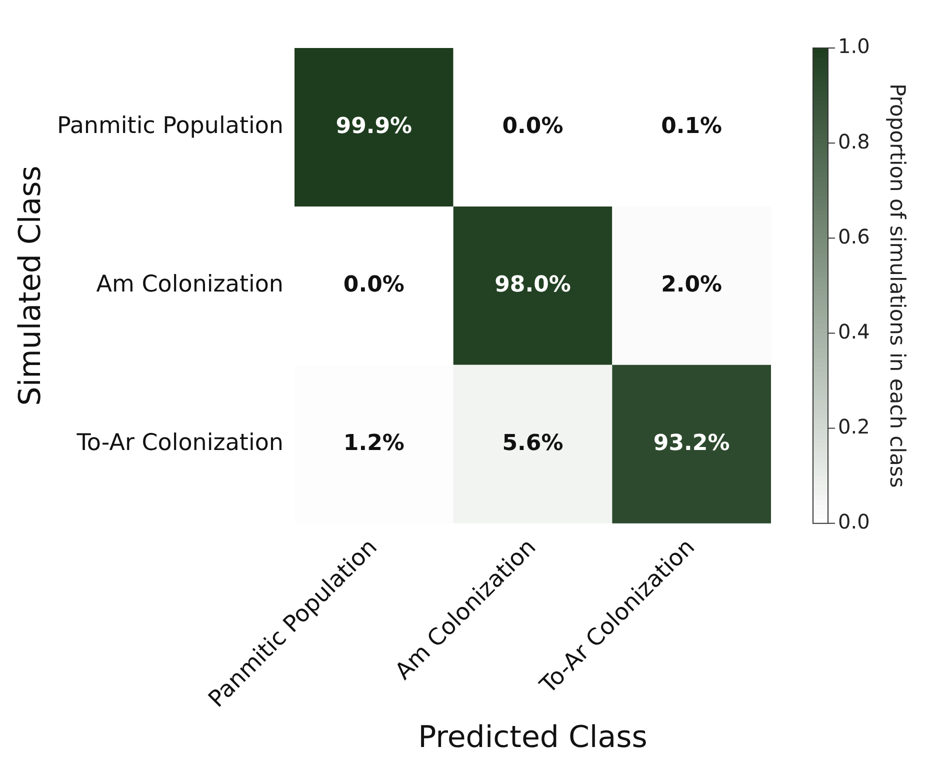  What do you see at coordinates (533, 737) in the screenshot?
I see `x-axis-title: Predicted Class` at bounding box center [533, 737].